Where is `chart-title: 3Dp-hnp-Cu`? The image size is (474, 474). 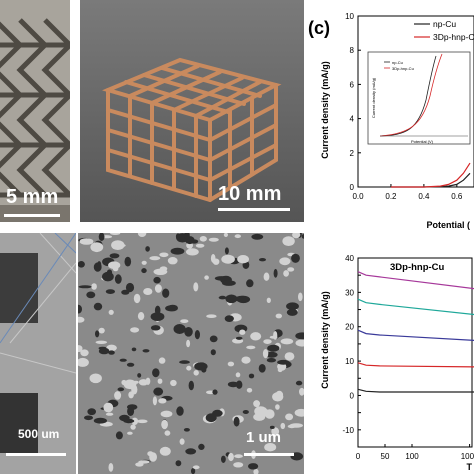 chart-title: 3Dp-hnp-Cu is located at coordinates (417, 267).